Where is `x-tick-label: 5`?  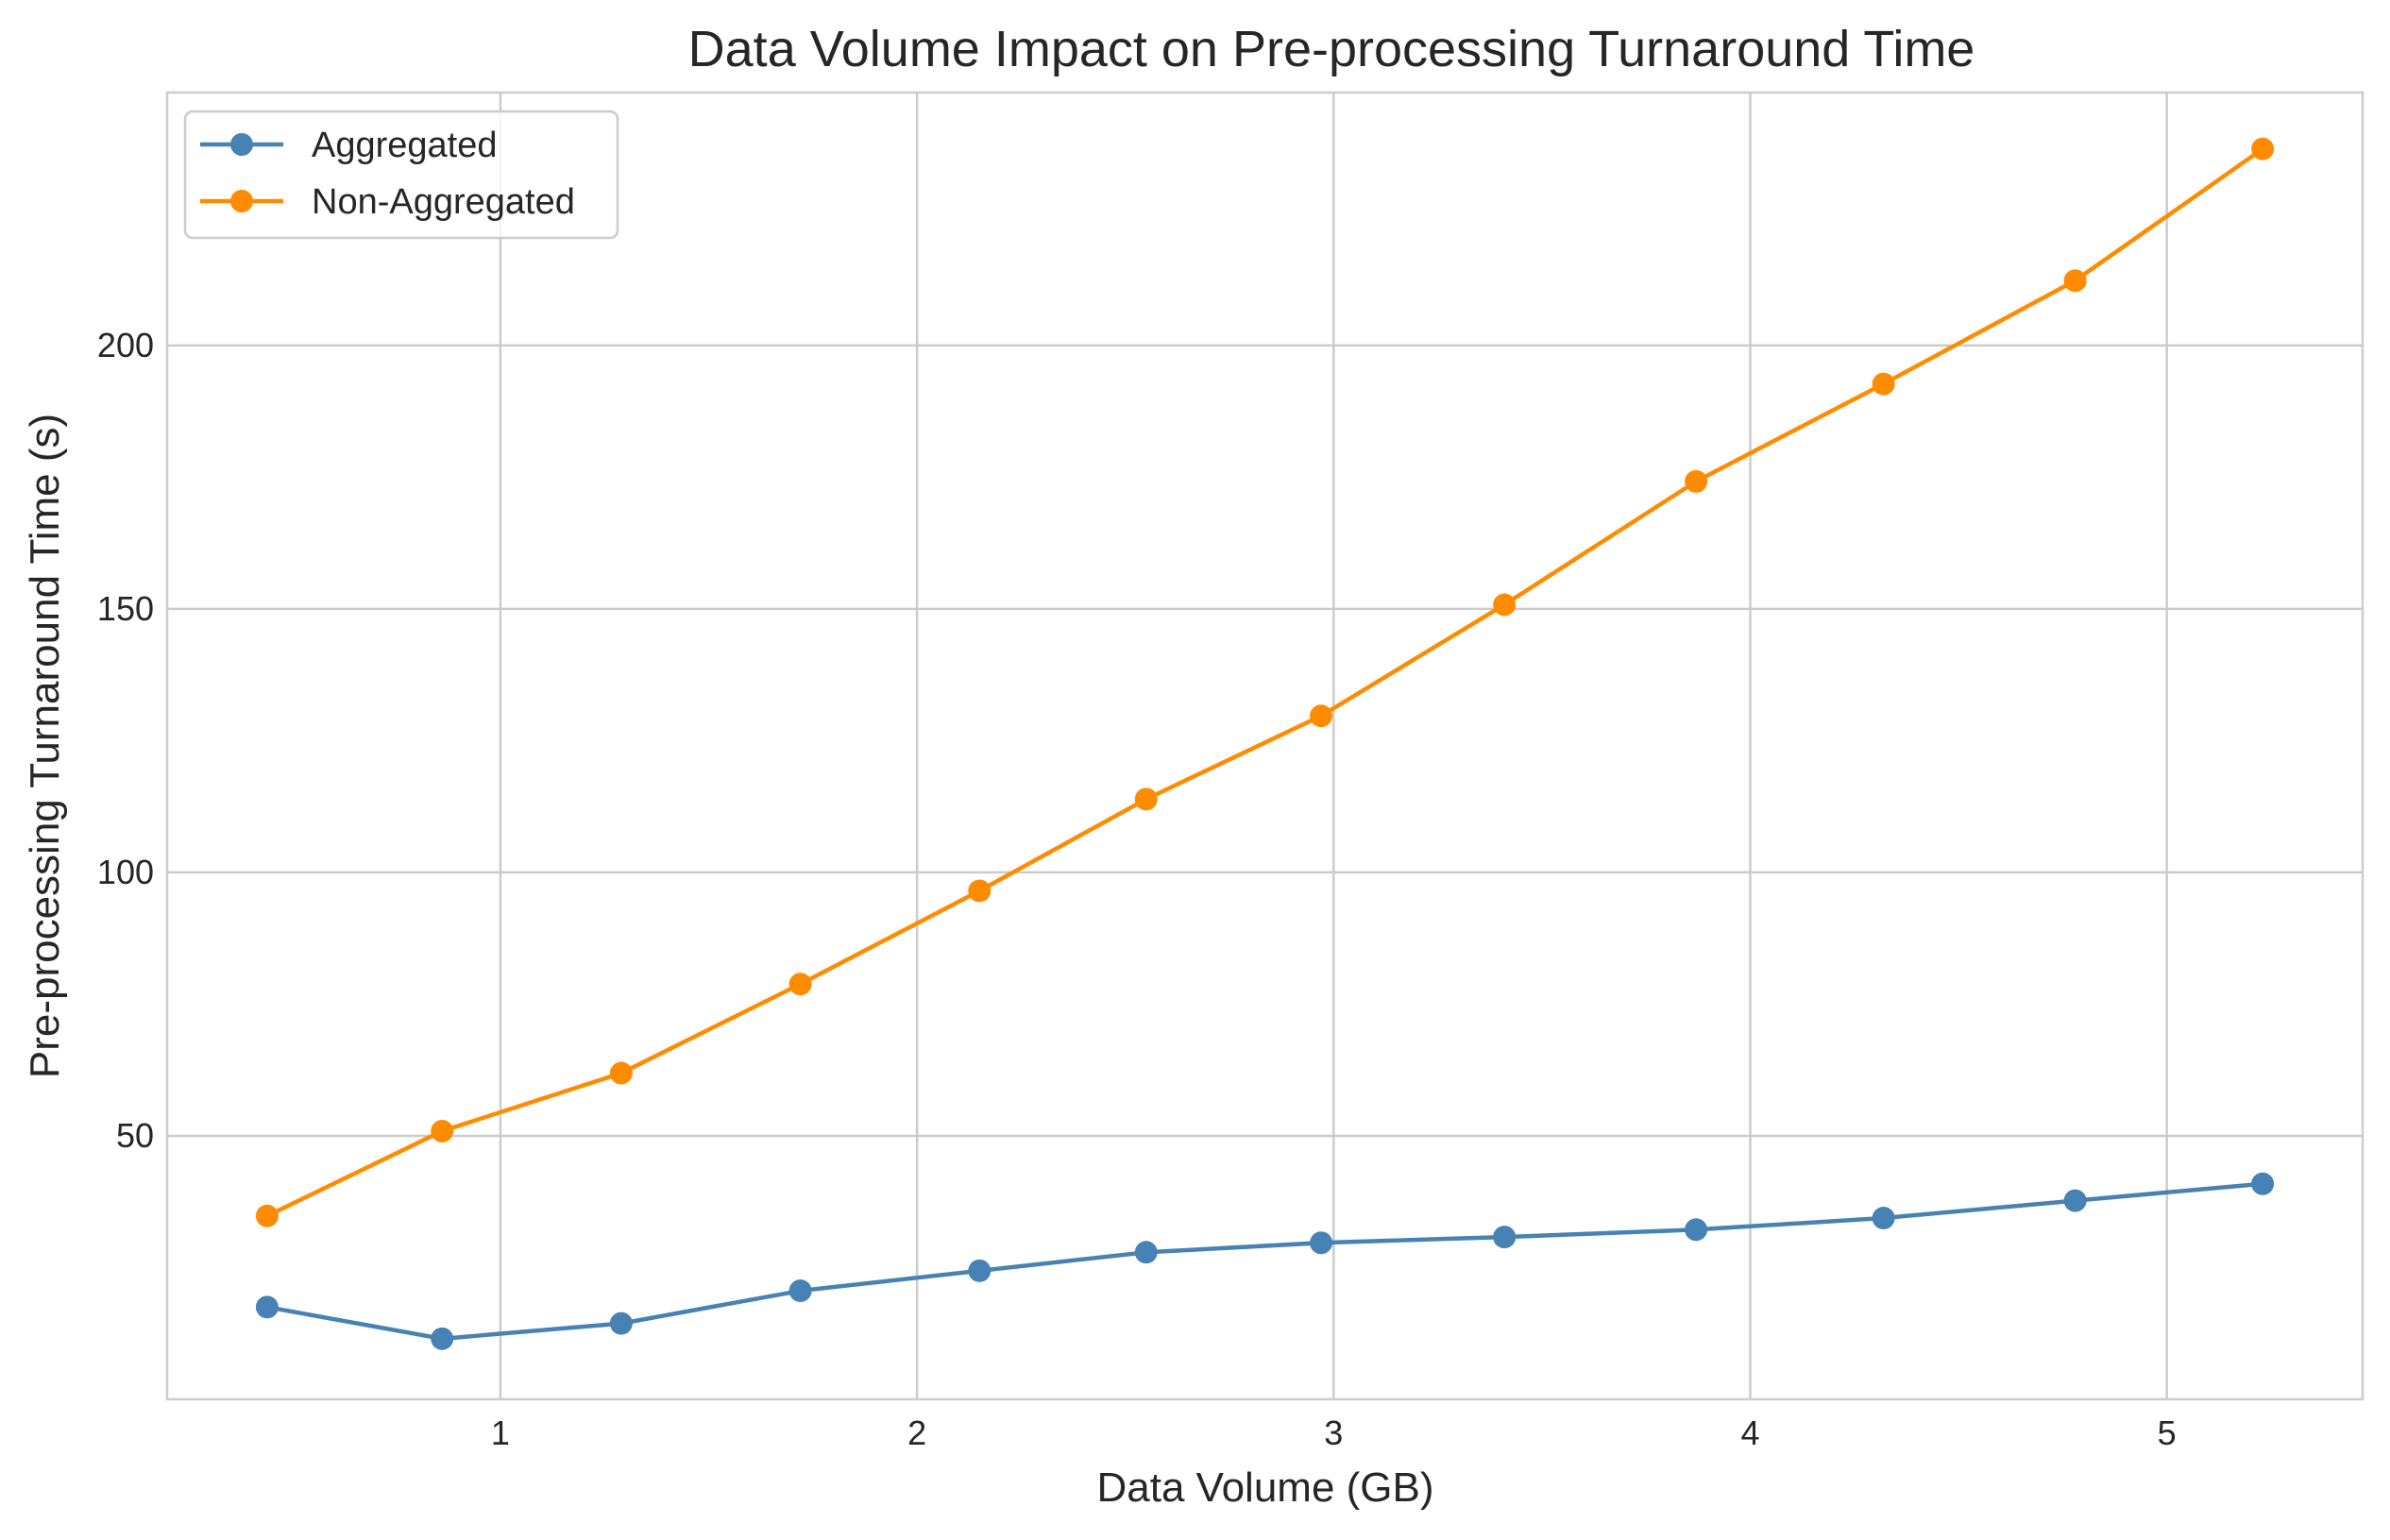
x-tick-label: 5 is located at coordinates (2168, 1432).